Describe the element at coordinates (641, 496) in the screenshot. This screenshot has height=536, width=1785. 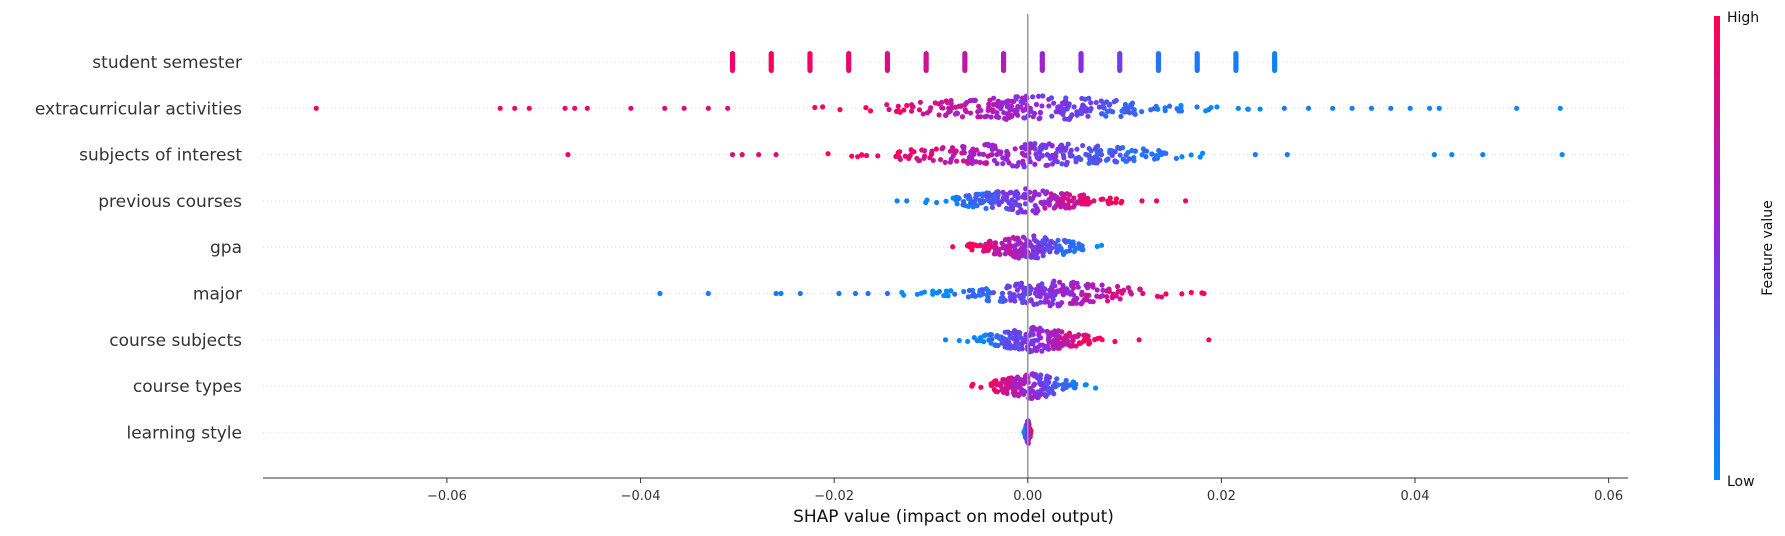
I see `x-tick-label: −0.04` at that location.